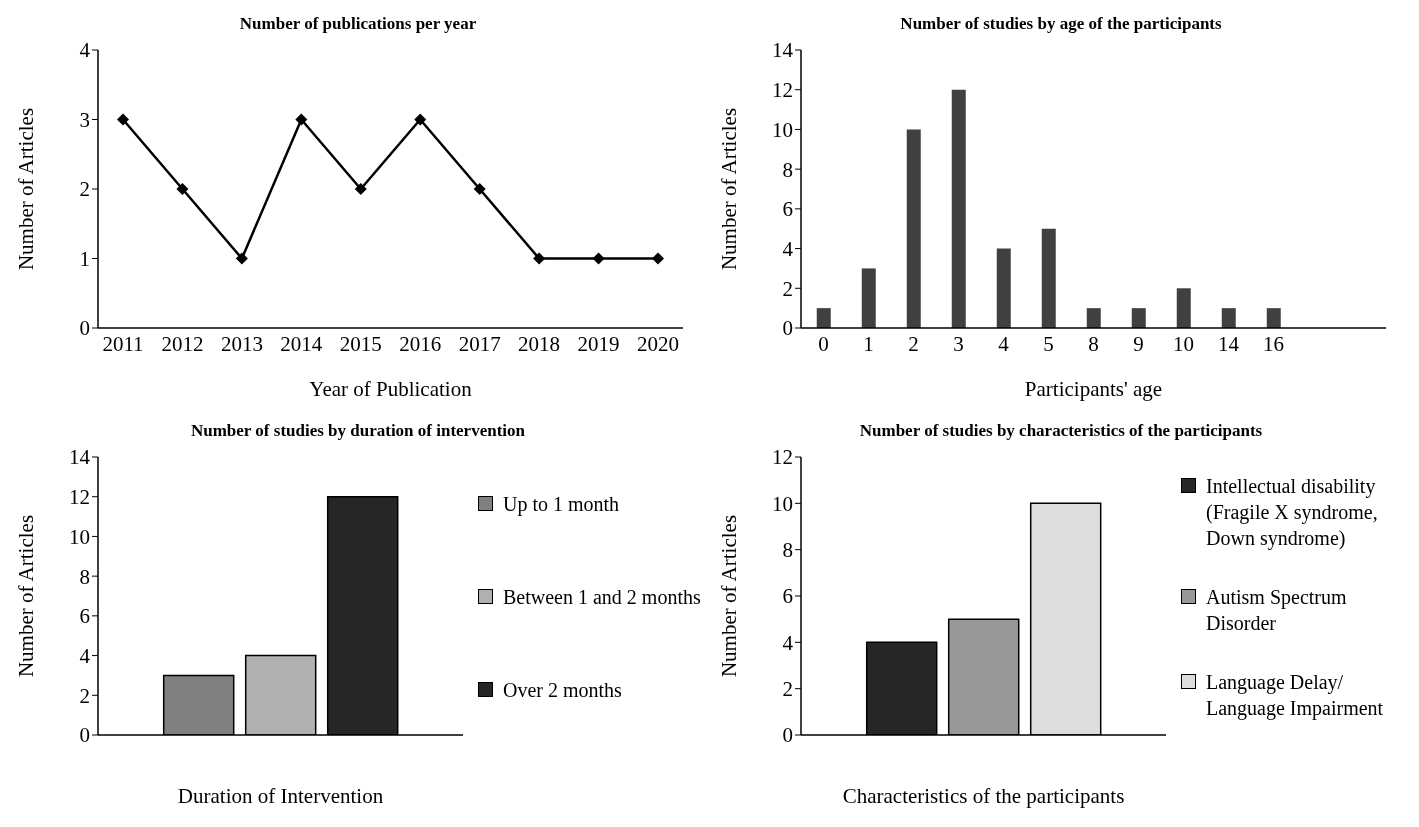 Image resolution: width=1419 pixels, height=827 pixels. Describe the element at coordinates (301, 343) in the screenshot. I see `x-tick-label: 2014` at that location.